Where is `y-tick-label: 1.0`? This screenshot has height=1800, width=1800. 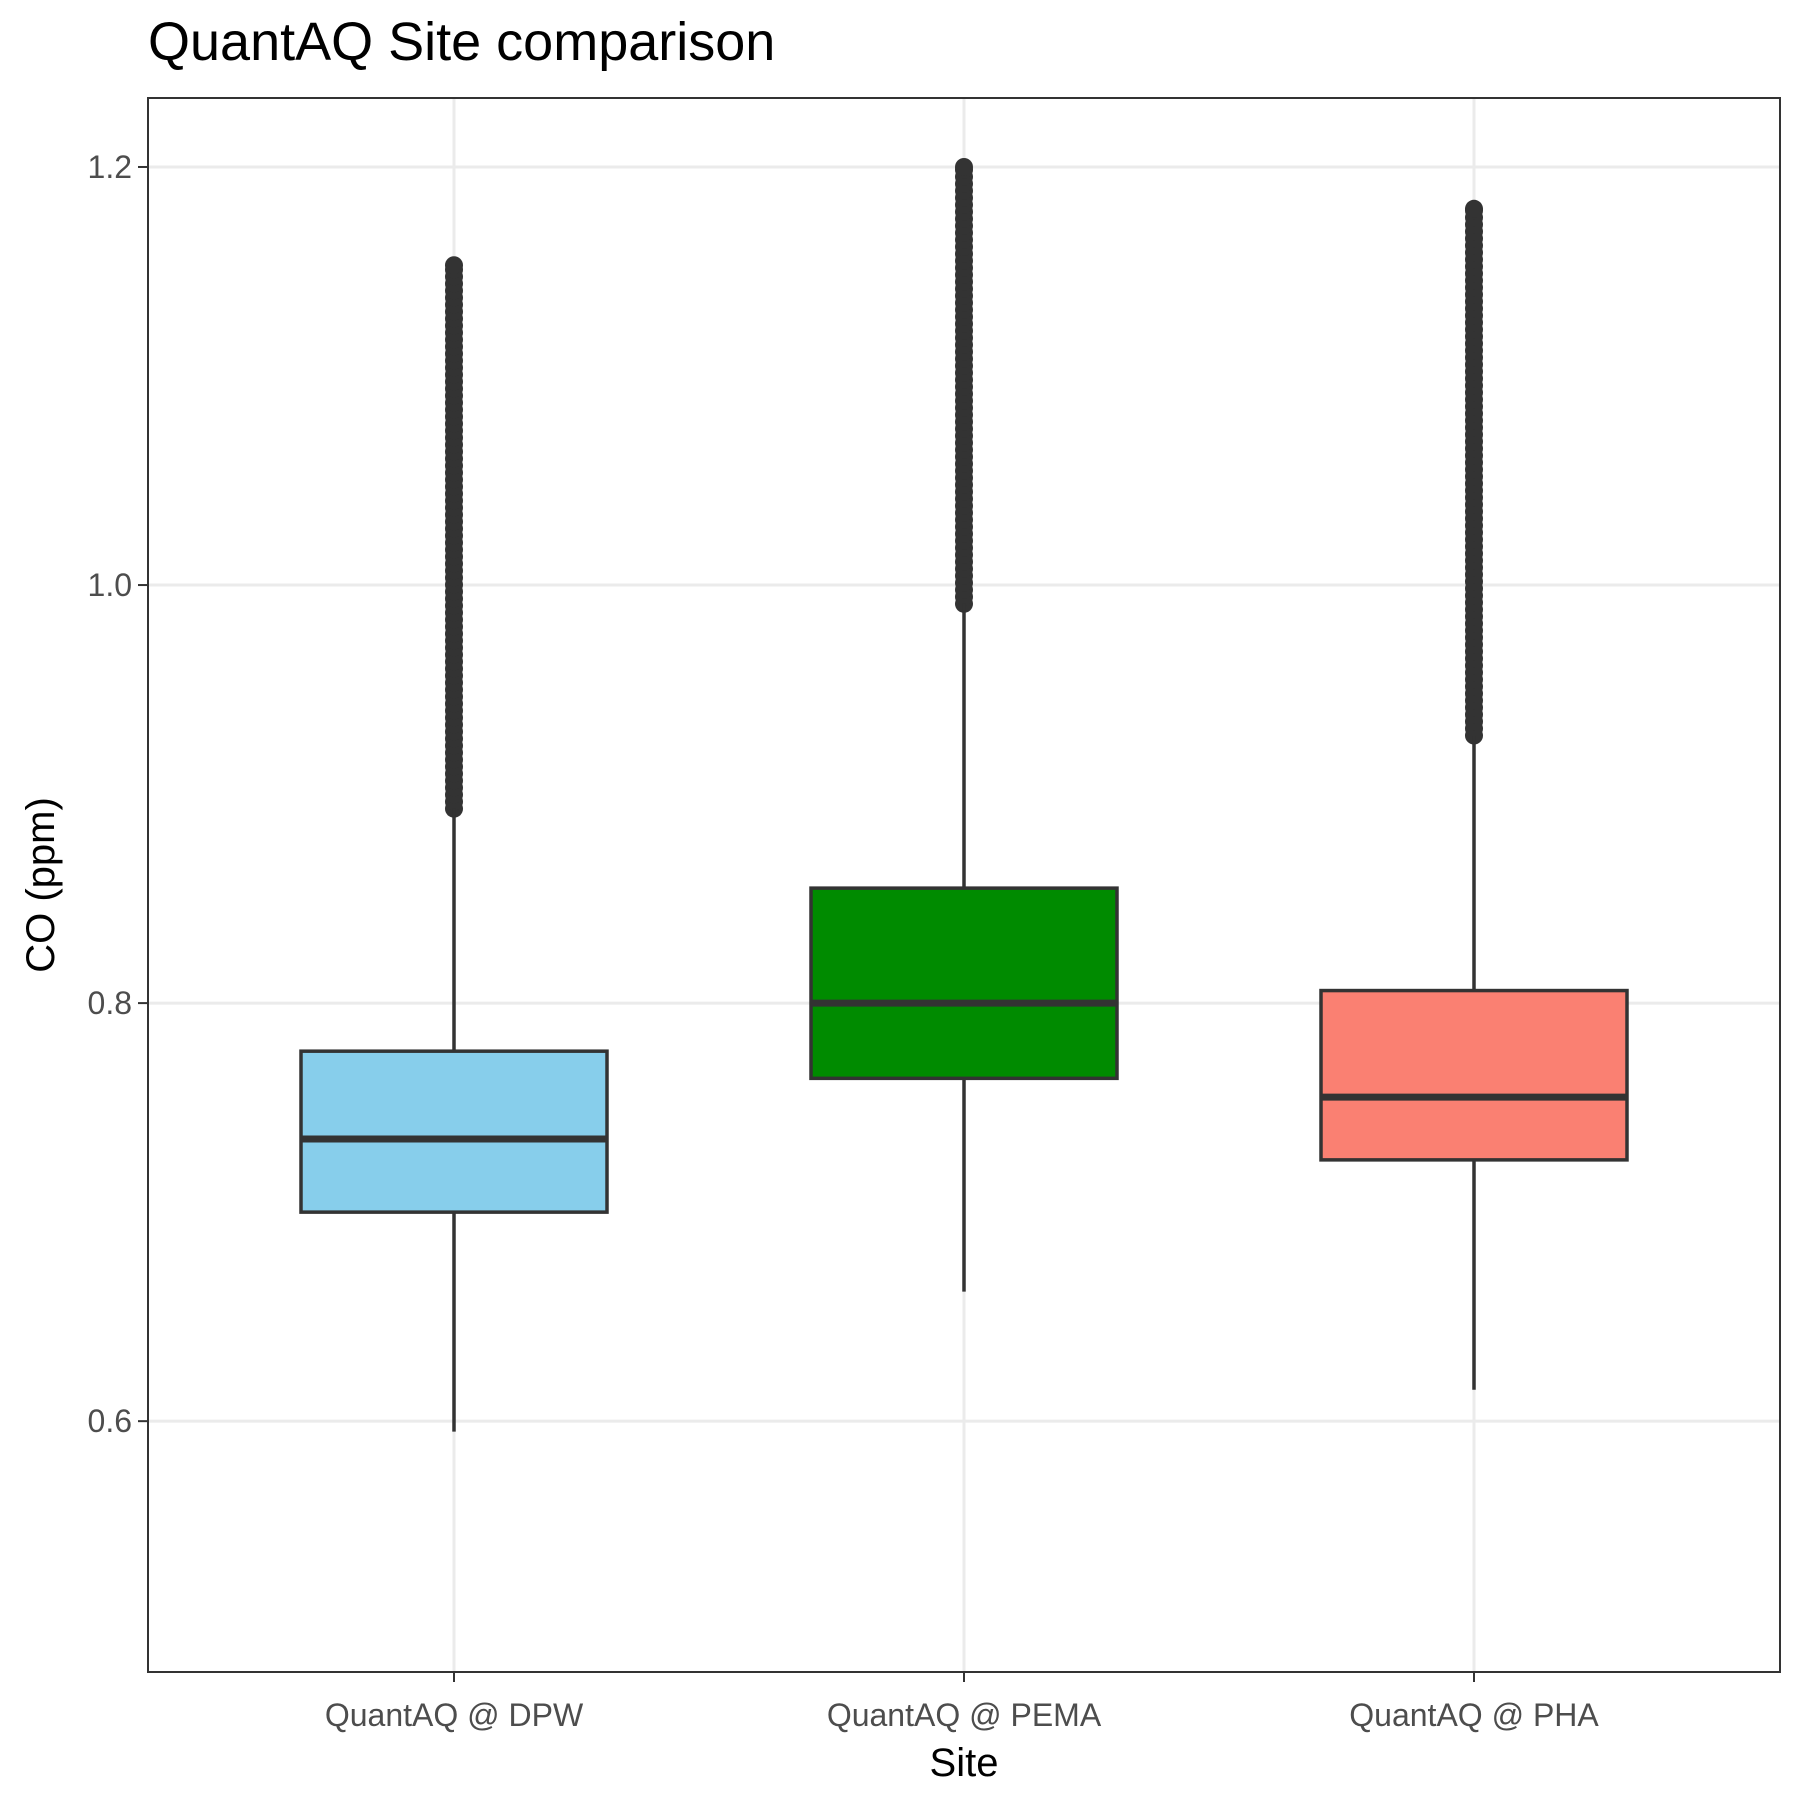
y-tick-label: 1.0 is located at coordinates (110, 585).